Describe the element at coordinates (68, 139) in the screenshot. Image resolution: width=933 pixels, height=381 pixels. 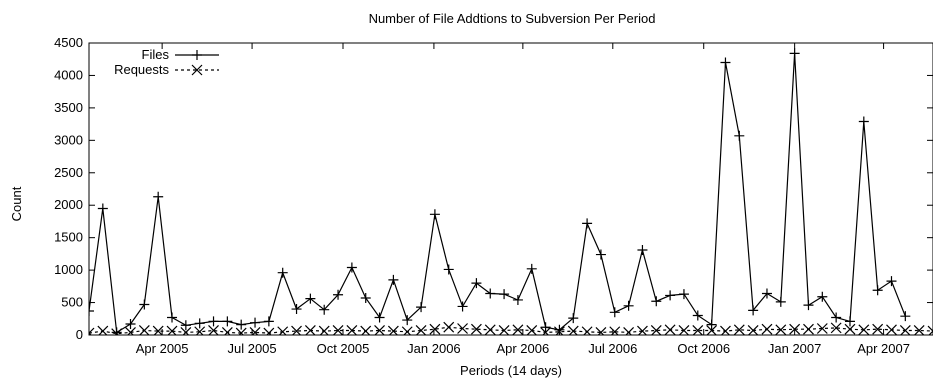
I see `y-tick-label: 3000` at that location.